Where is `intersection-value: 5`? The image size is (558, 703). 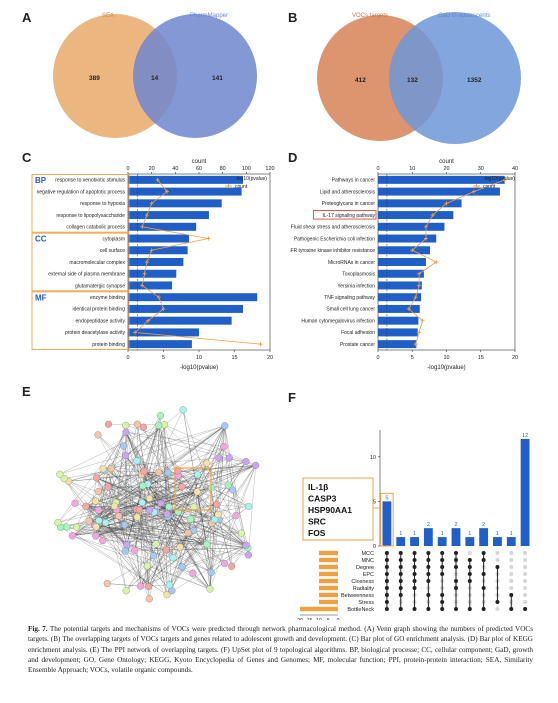 intersection-value: 5 is located at coordinates (386, 498).